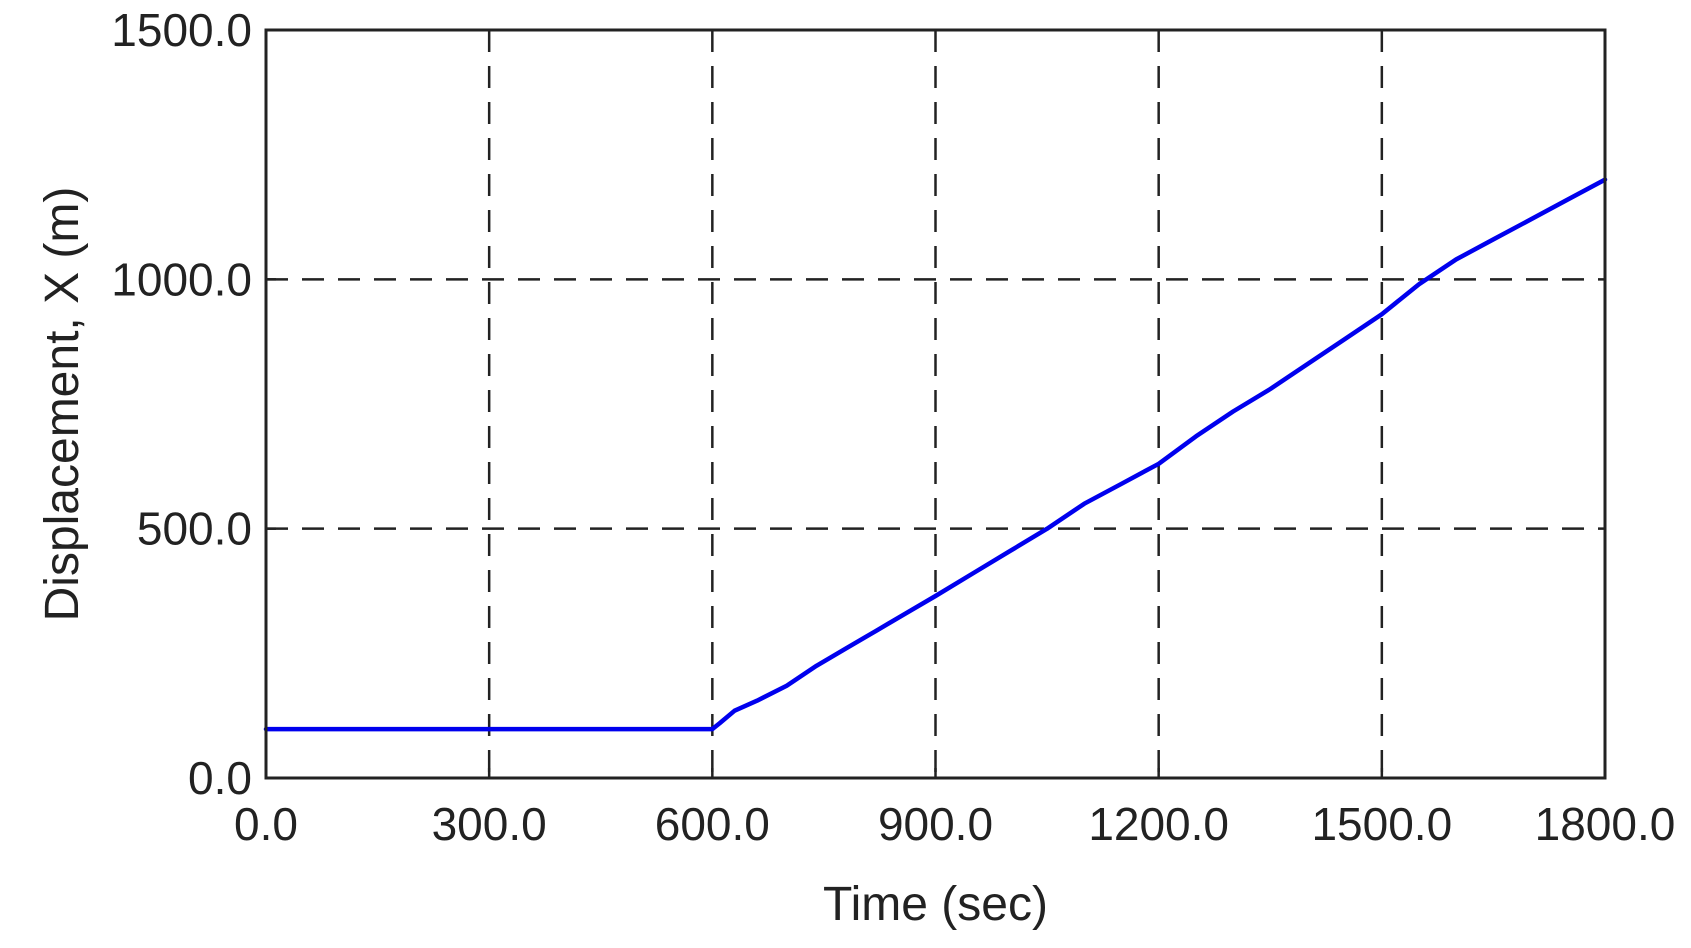 The width and height of the screenshot is (1691, 948). What do you see at coordinates (181, 30) in the screenshot?
I see `y-tick-label: 1500.0` at bounding box center [181, 30].